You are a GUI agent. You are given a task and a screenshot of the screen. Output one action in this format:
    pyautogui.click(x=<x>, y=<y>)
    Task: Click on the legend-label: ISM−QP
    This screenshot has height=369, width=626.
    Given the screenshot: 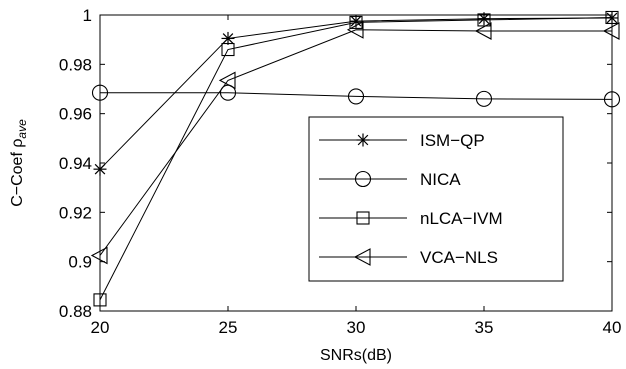 What is the action you would take?
    pyautogui.click(x=452, y=140)
    